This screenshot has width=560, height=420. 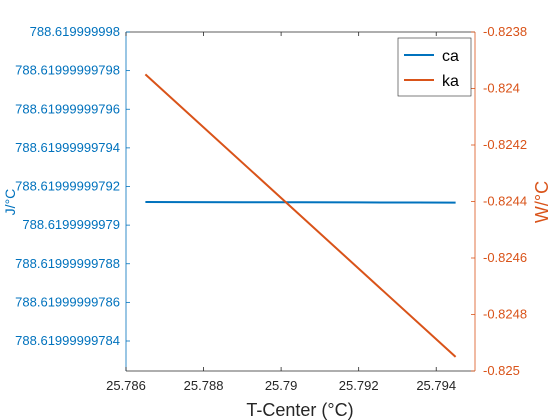 I want to click on left-tick-label: 788.61999999788, so click(x=67, y=263).